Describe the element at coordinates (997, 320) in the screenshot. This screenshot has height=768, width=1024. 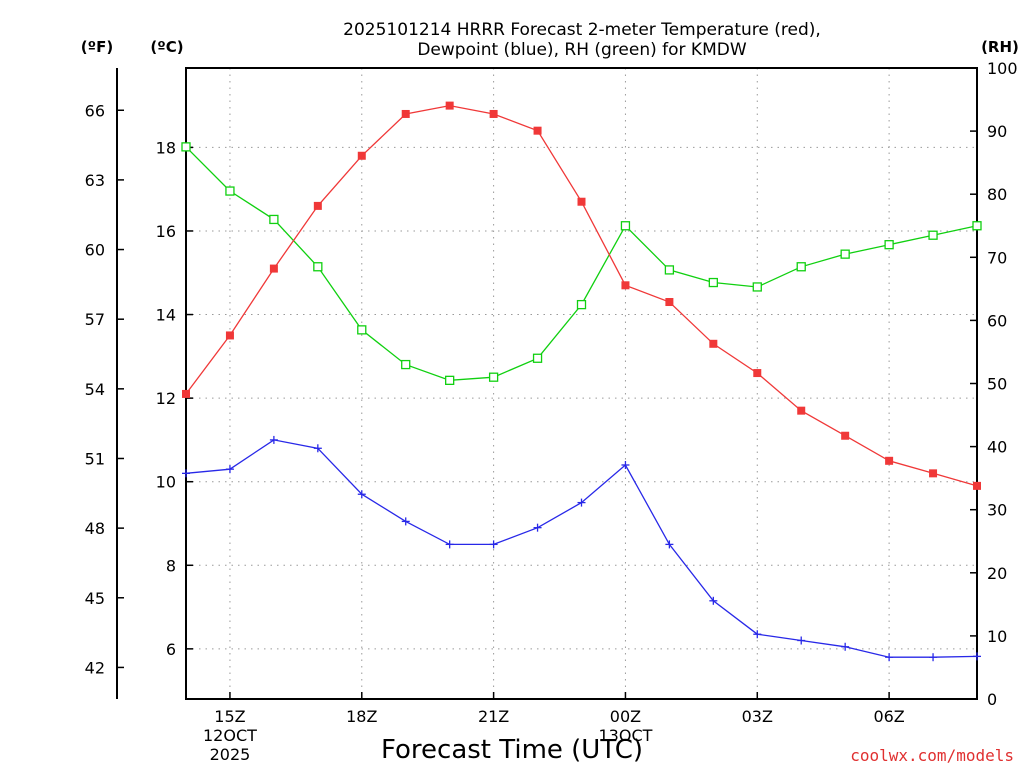
I see `rh-tick-label: 60` at that location.